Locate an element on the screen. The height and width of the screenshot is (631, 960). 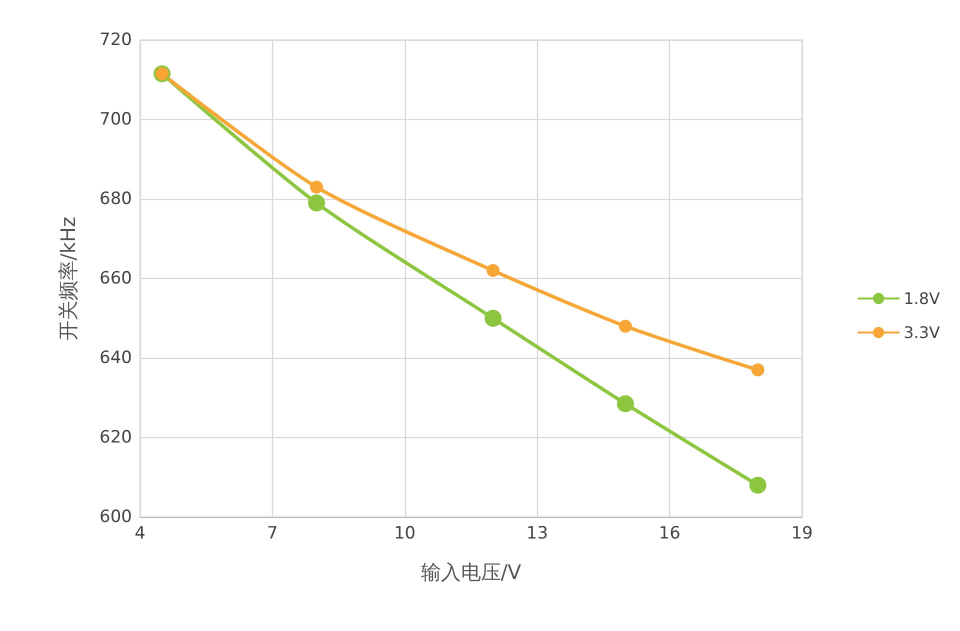
legend-label: 1.8V is located at coordinates (922, 298).